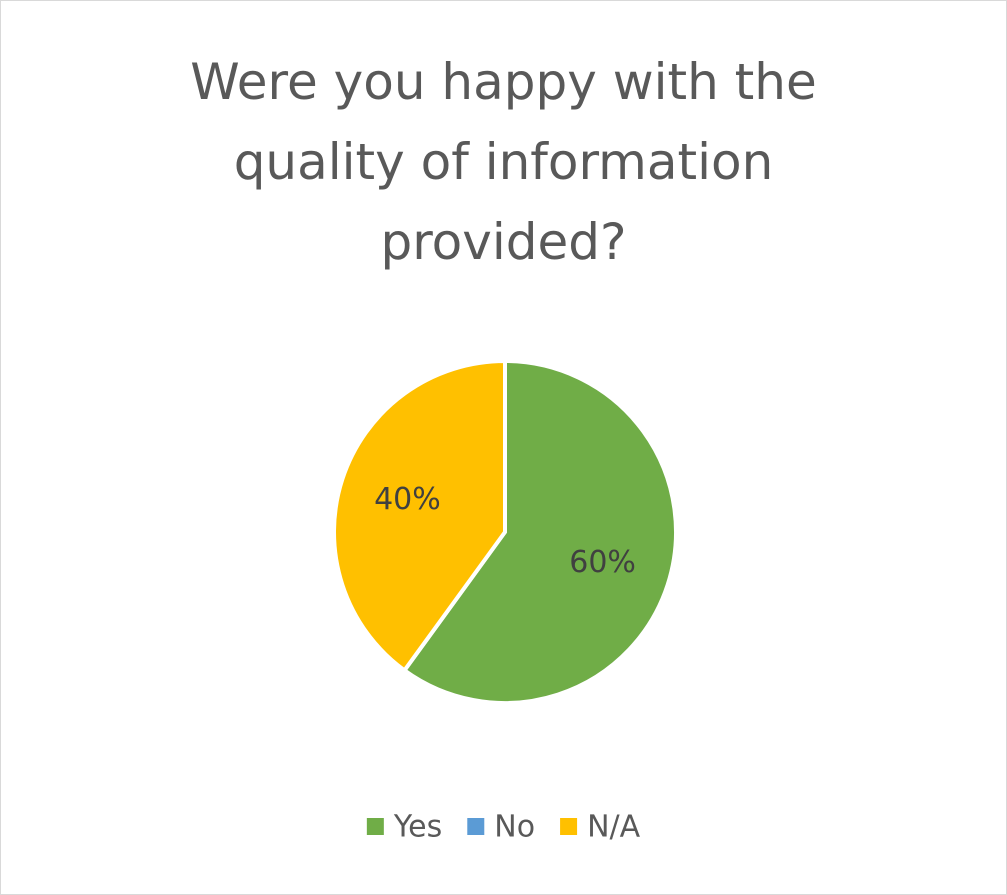  I want to click on data-label: 60%, so click(602, 562).